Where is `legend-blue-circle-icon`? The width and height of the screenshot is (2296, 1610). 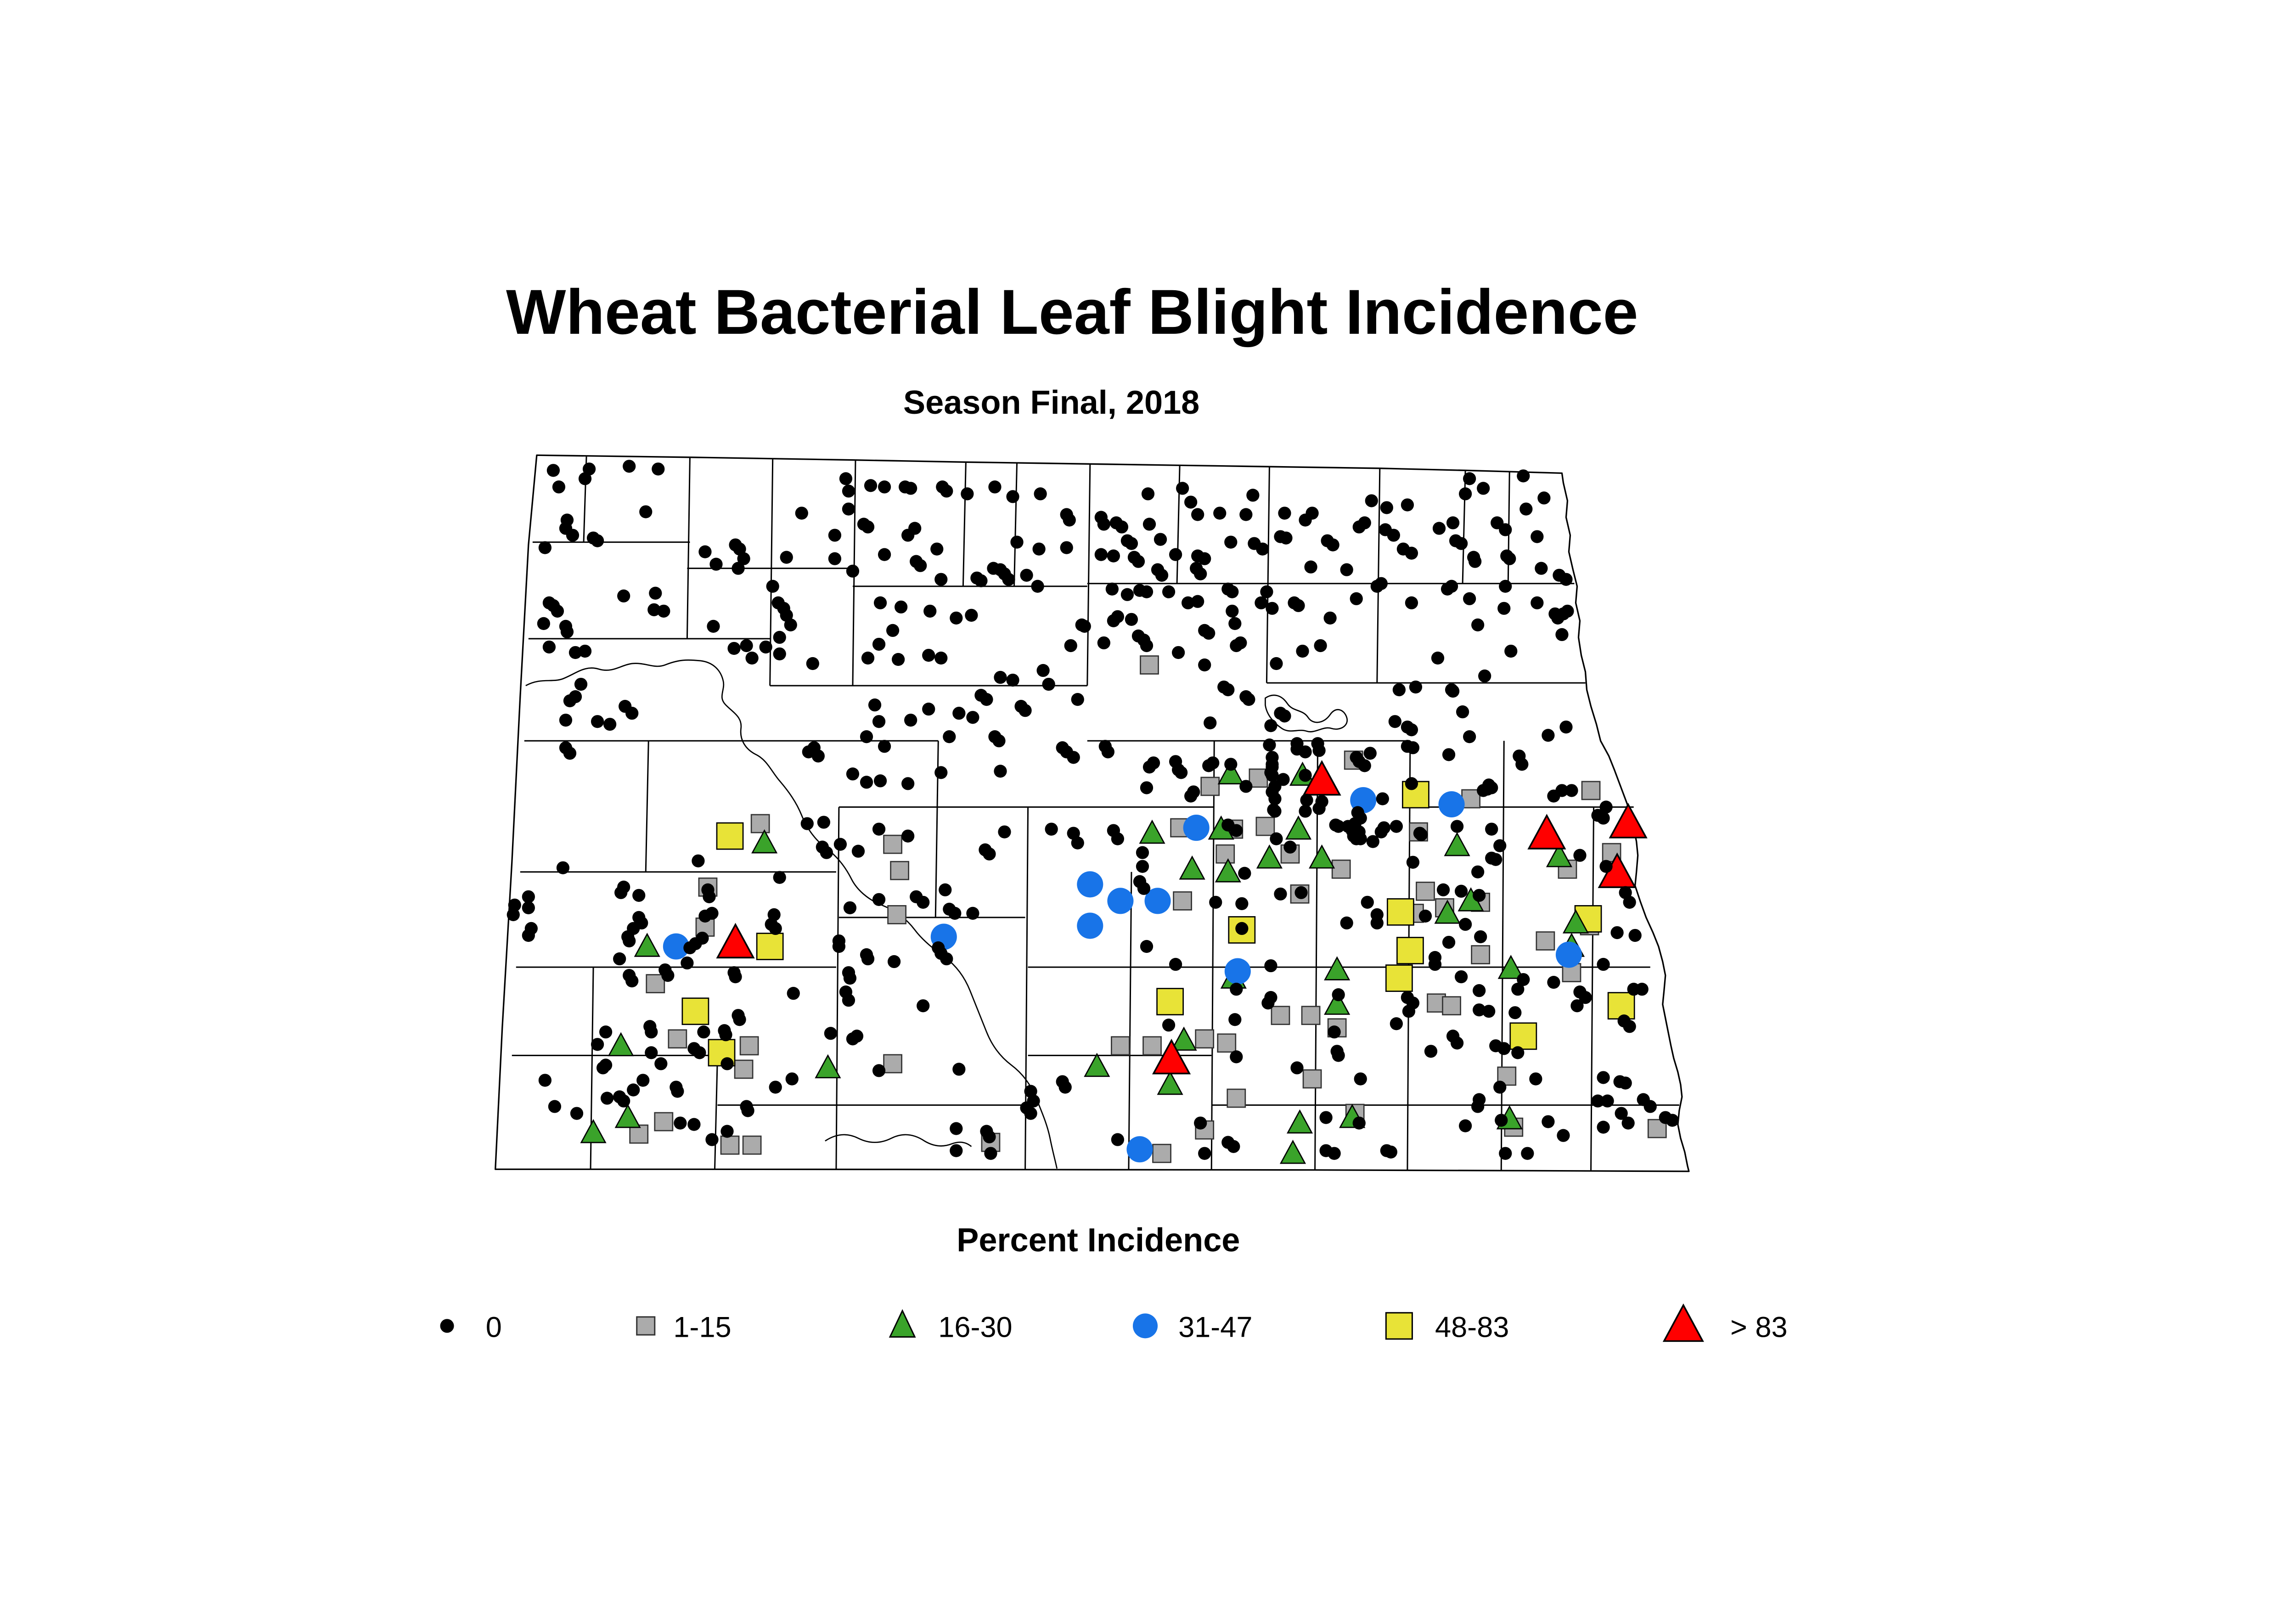 legend-blue-circle-icon is located at coordinates (1145, 1326).